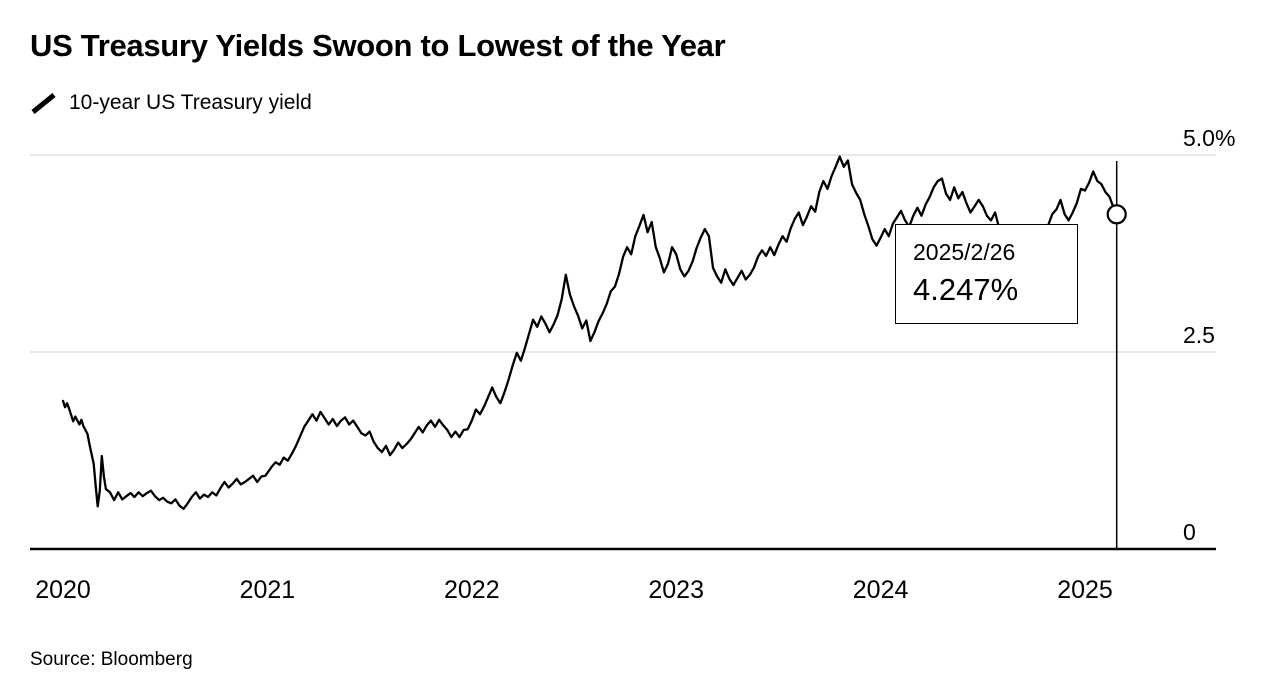  I want to click on y-axis-labels: 5.0% 2.5 0, so click(1209, 335).